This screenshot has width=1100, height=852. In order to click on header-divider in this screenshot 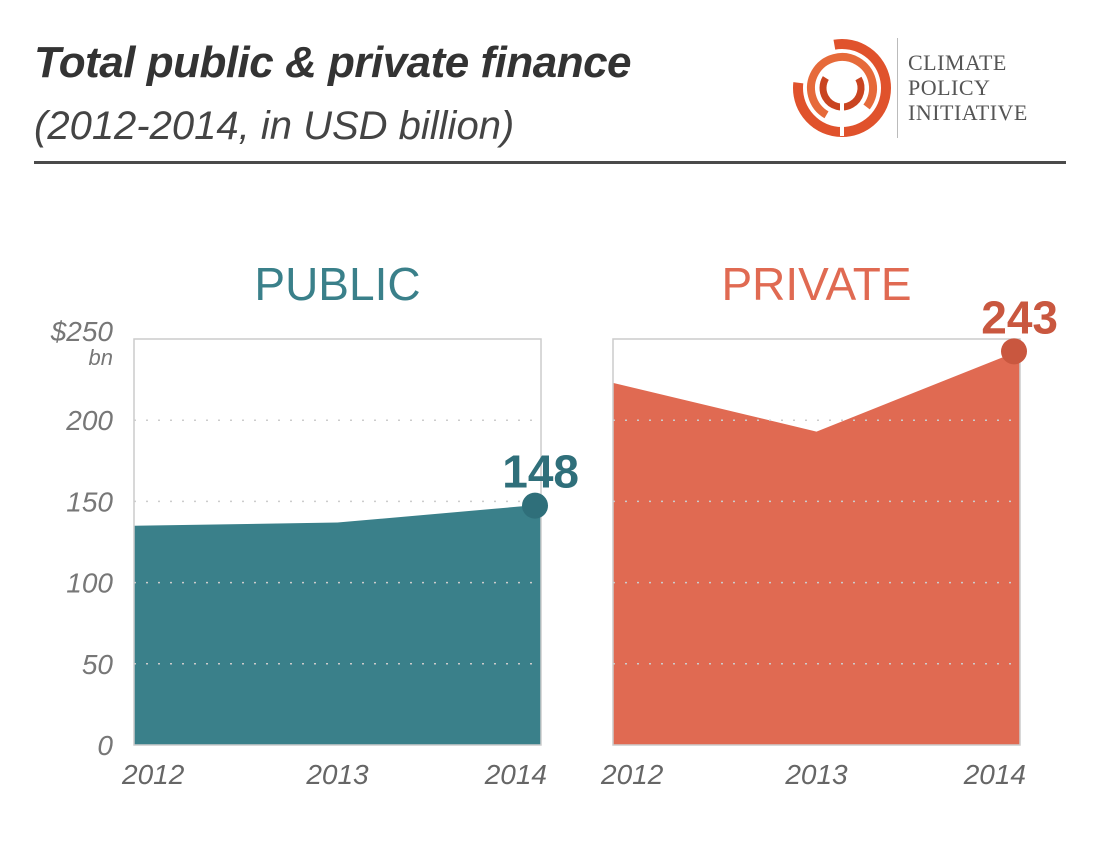, I will do `click(550, 162)`.